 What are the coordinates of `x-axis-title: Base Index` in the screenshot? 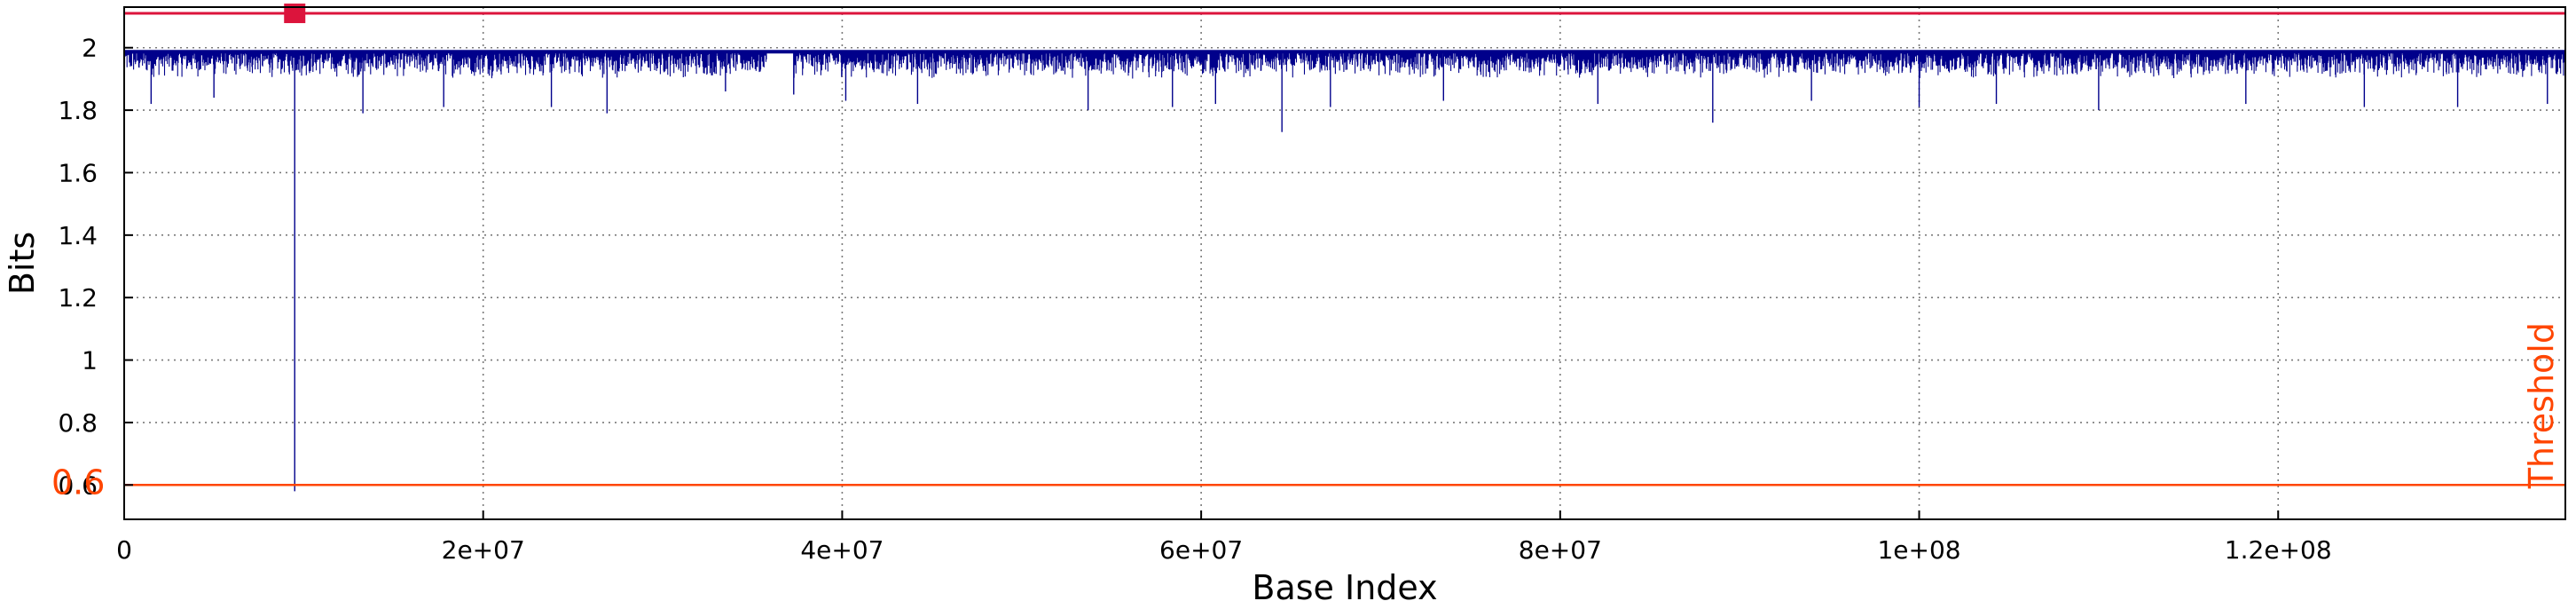 It's located at (1344, 587).